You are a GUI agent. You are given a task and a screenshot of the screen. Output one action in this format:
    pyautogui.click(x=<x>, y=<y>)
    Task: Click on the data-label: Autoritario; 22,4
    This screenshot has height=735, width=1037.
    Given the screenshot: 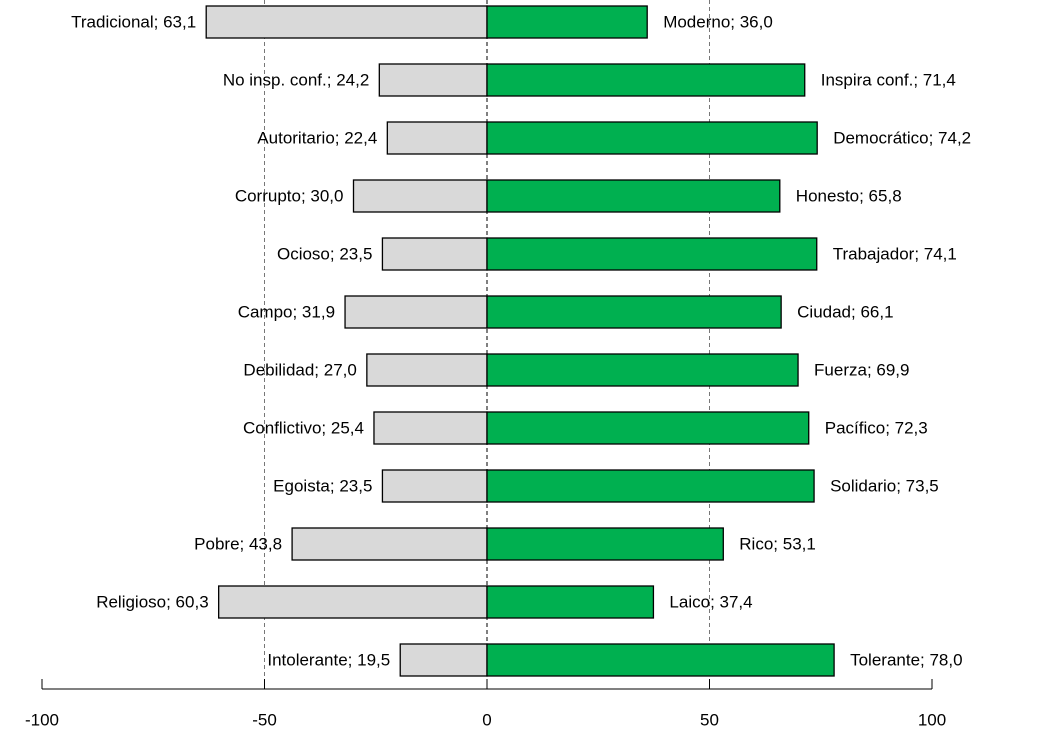 What is the action you would take?
    pyautogui.click(x=317, y=137)
    